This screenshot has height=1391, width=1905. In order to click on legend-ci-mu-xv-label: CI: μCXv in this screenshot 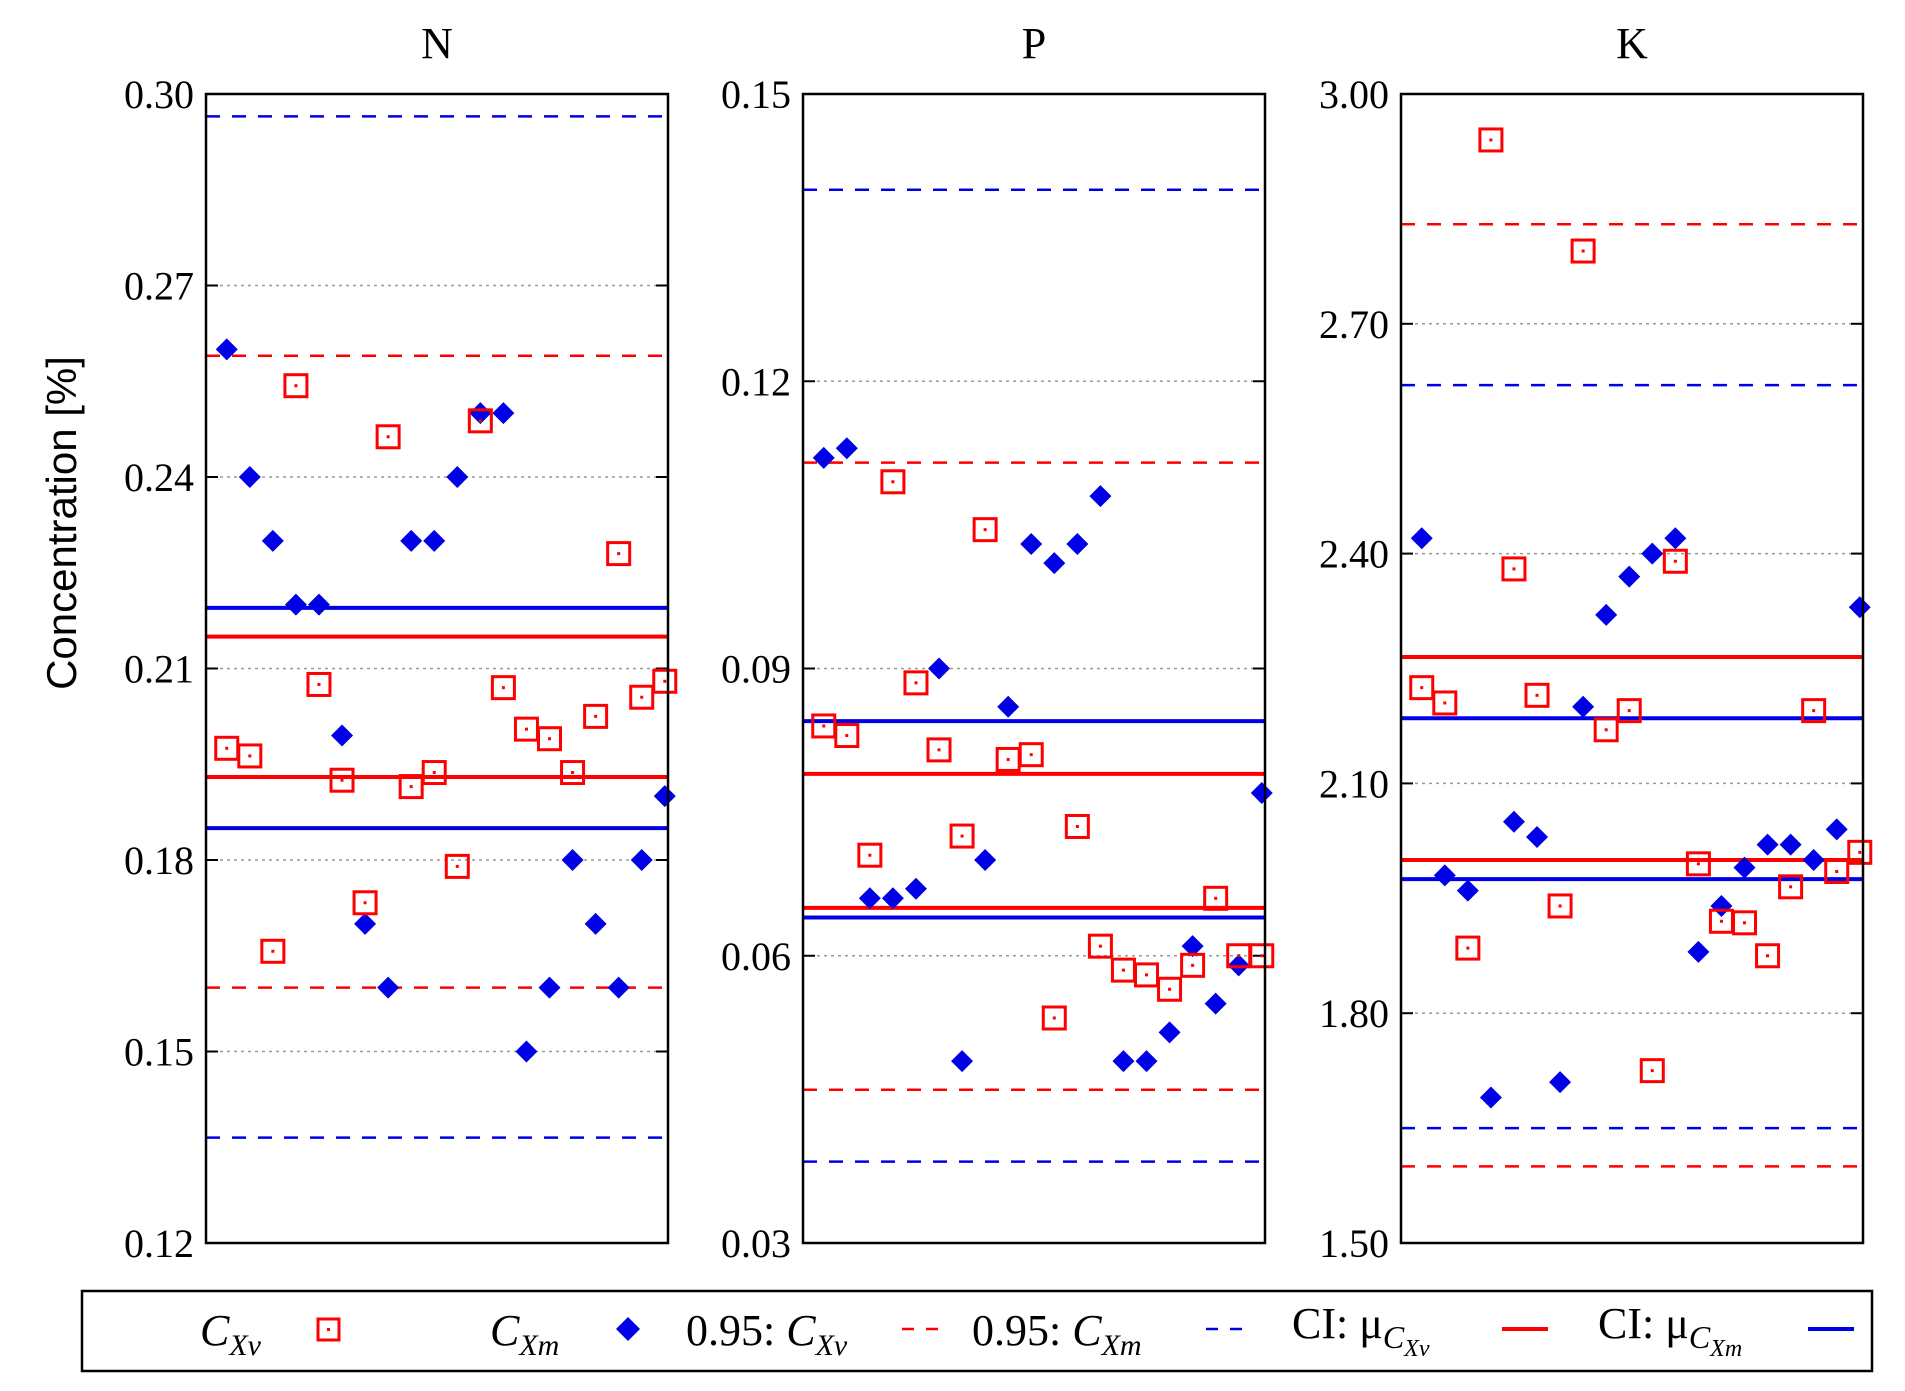, I will do `click(1361, 1330)`.